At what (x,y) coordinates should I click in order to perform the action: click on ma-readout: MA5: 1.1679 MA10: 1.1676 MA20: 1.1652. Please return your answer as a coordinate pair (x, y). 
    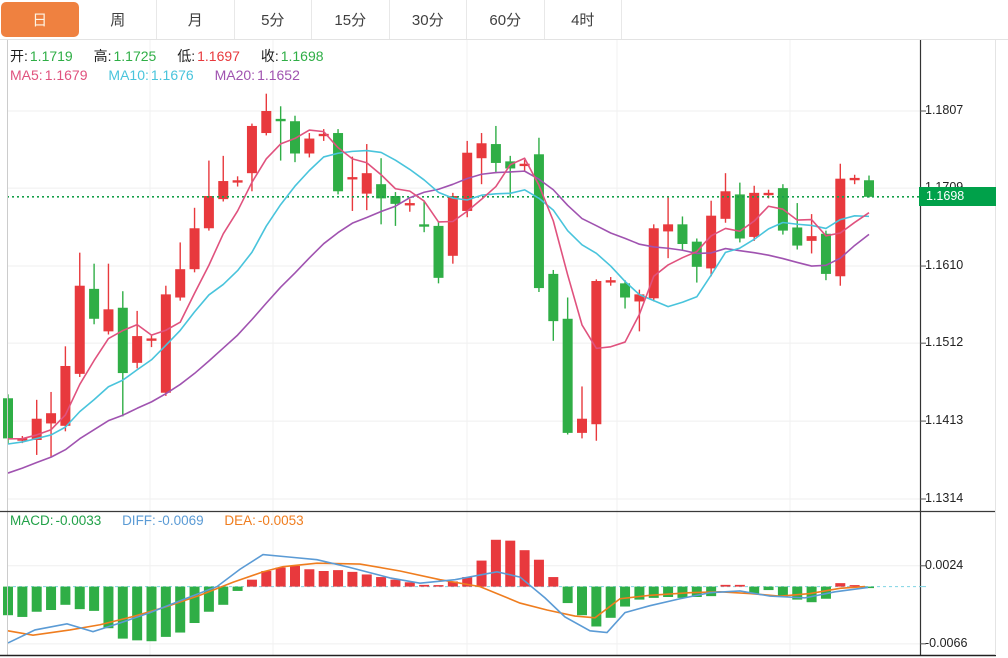
    Looking at the image, I should click on (163, 75).